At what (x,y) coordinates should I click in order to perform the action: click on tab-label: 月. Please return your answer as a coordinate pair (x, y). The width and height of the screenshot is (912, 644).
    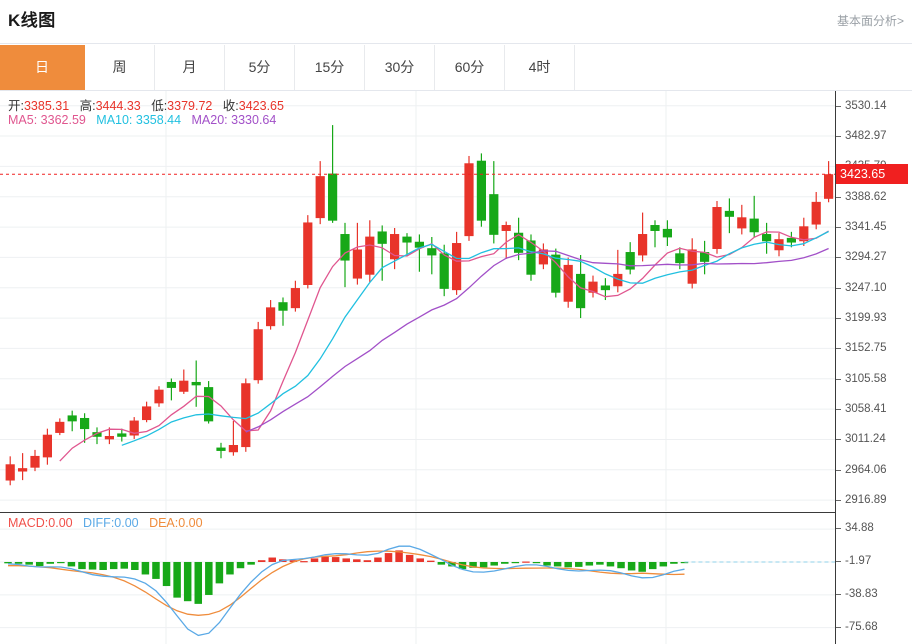
    Looking at the image, I should click on (189, 67).